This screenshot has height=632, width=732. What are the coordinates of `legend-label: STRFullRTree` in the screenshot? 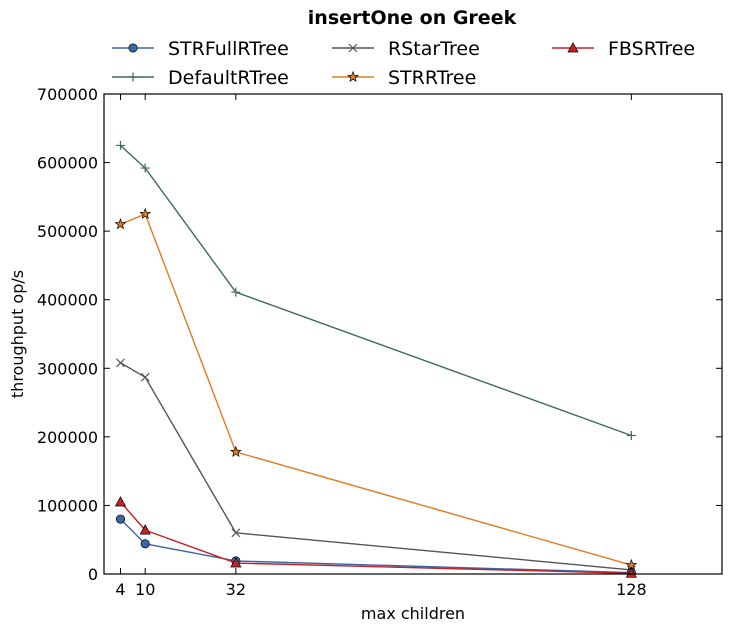 It's located at (228, 49).